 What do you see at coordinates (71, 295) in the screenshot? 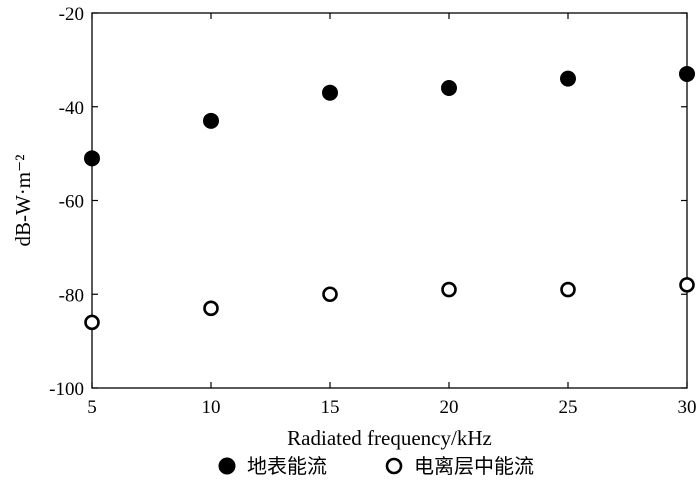
I see `y-tick-label: -80` at bounding box center [71, 295].